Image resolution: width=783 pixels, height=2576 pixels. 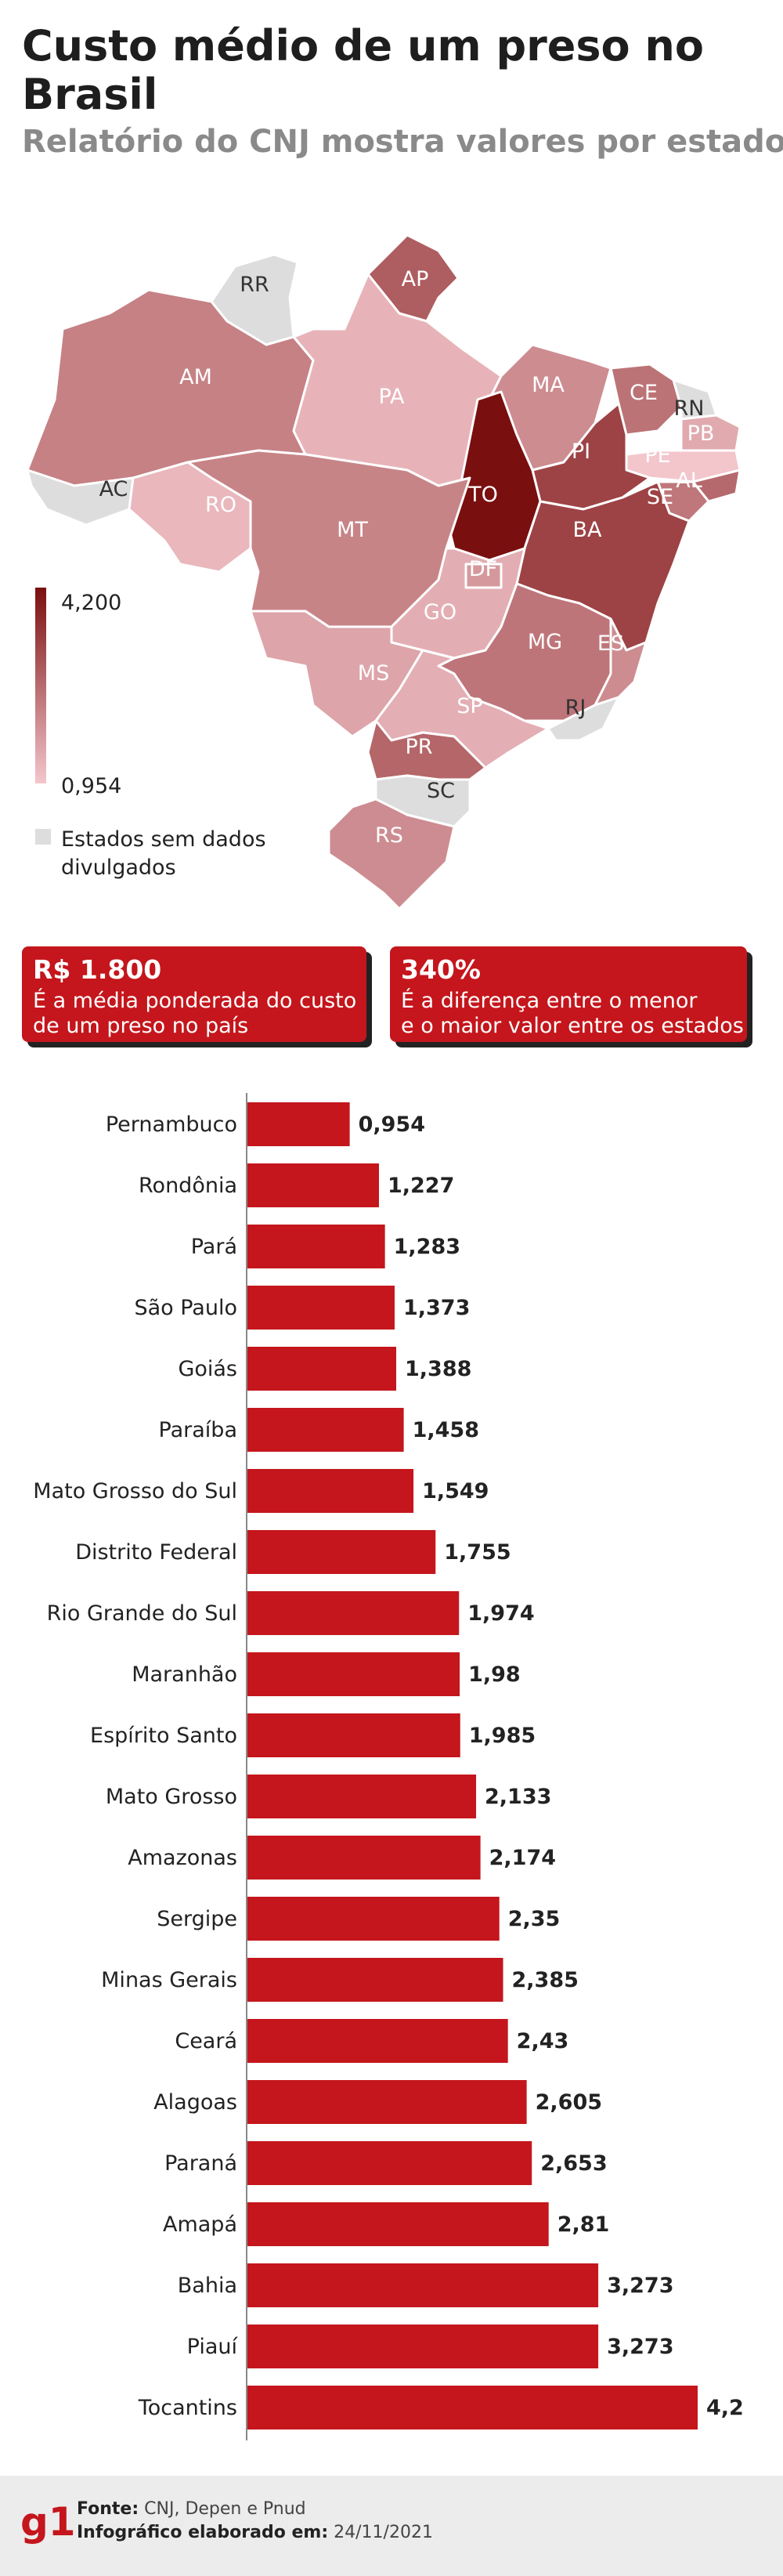 What do you see at coordinates (427, 1247) in the screenshot?
I see `value-label-2: 1,283` at bounding box center [427, 1247].